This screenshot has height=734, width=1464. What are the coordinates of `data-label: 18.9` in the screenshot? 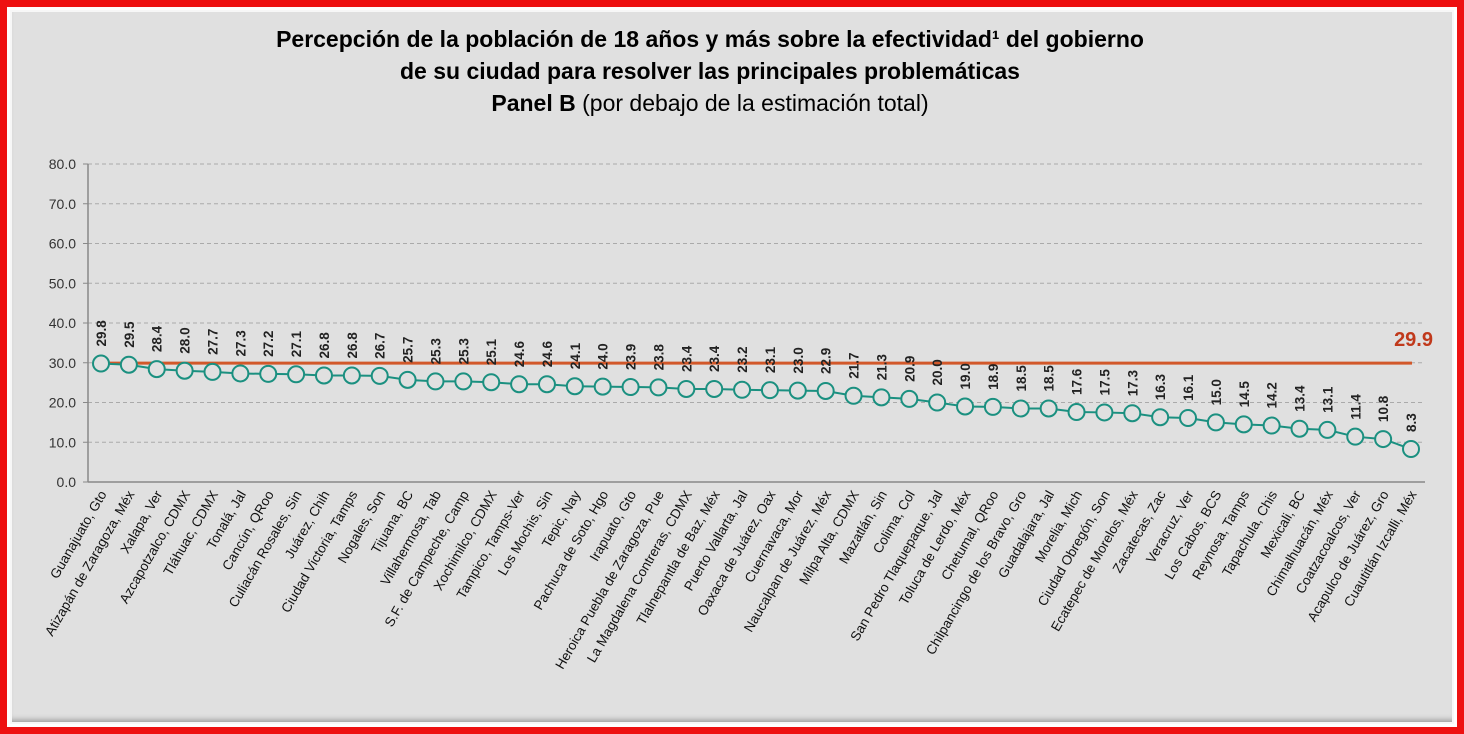 It's located at (993, 377).